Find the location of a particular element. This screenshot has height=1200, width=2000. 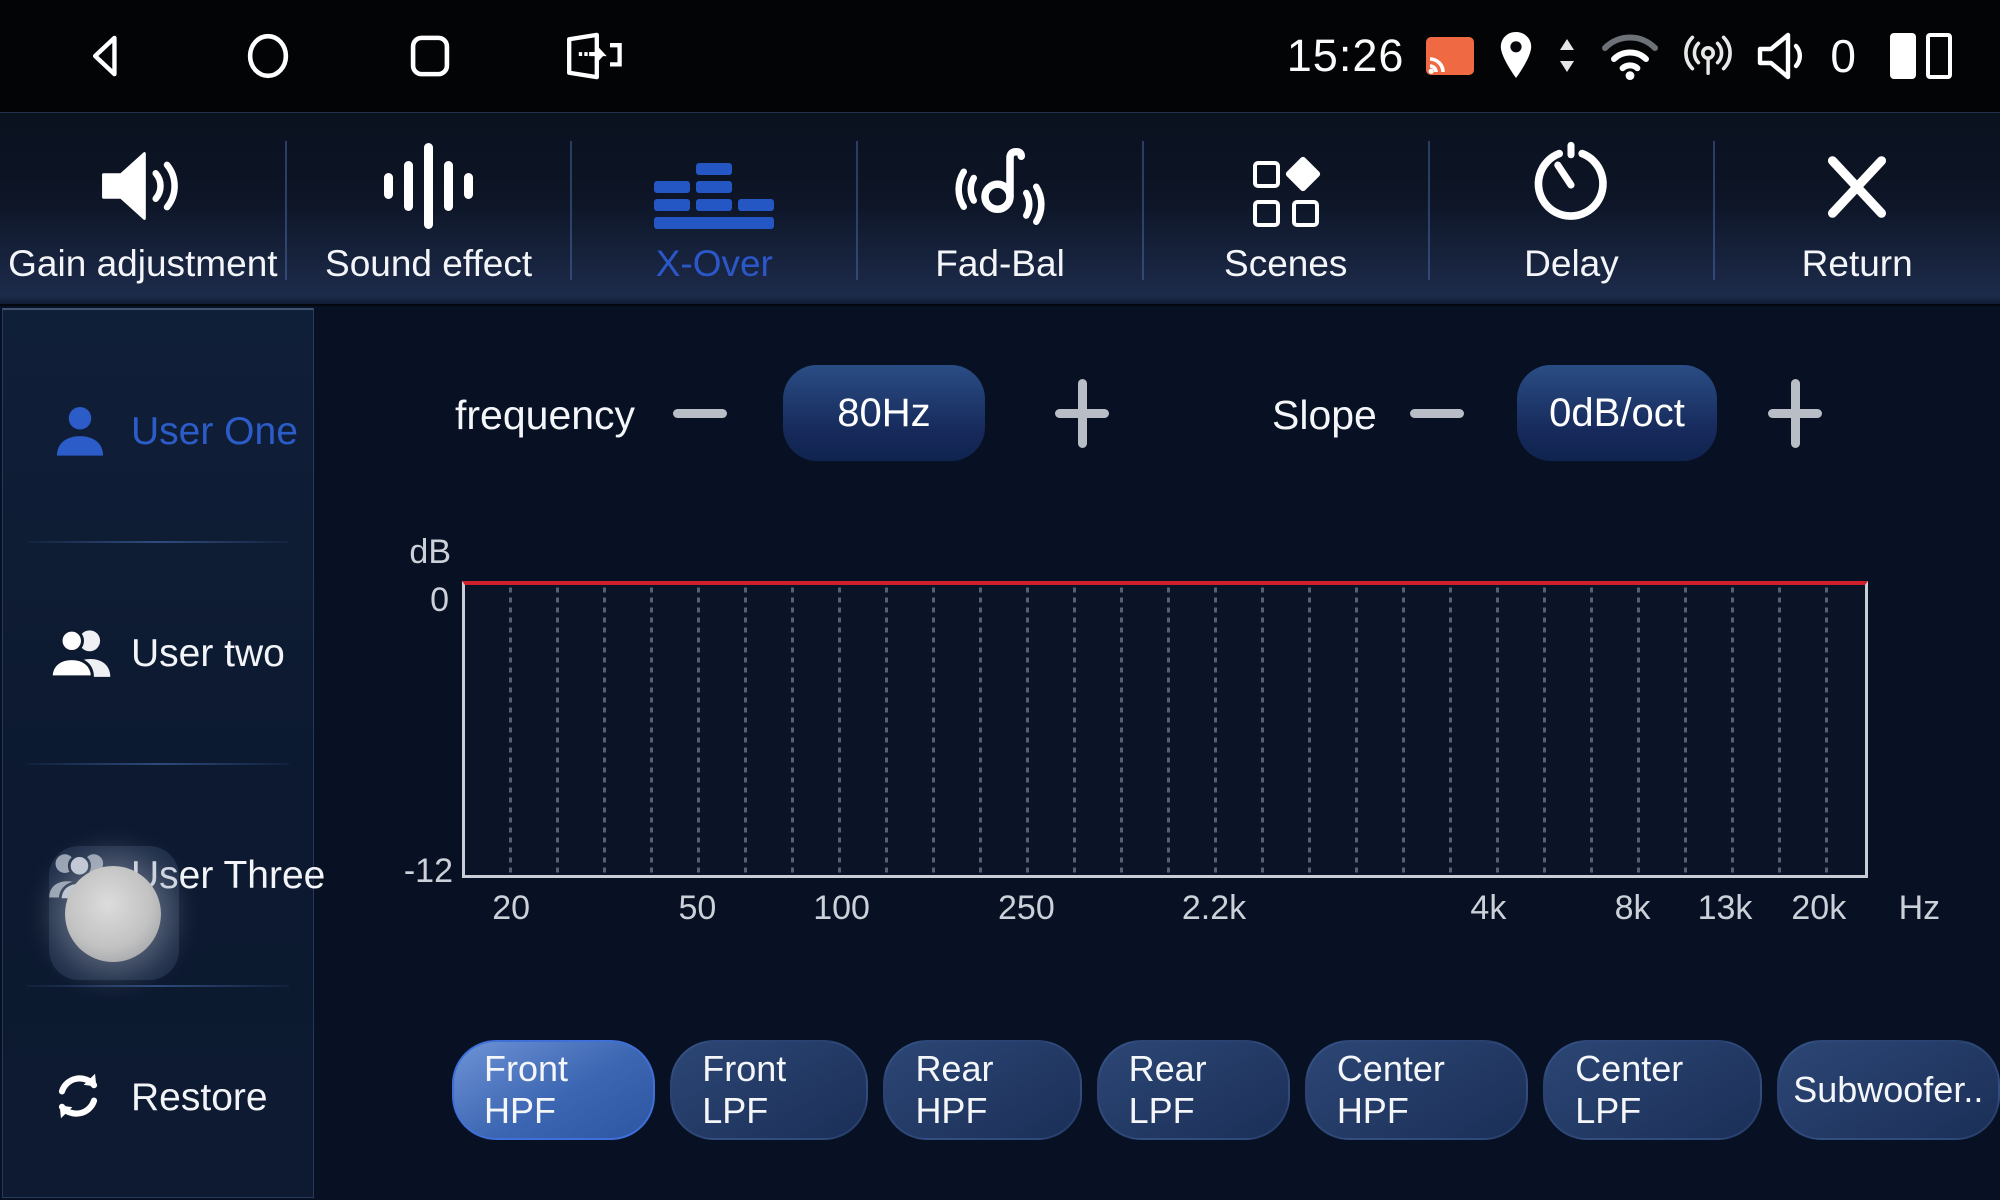

frequency-label: frequency is located at coordinates (545, 415).